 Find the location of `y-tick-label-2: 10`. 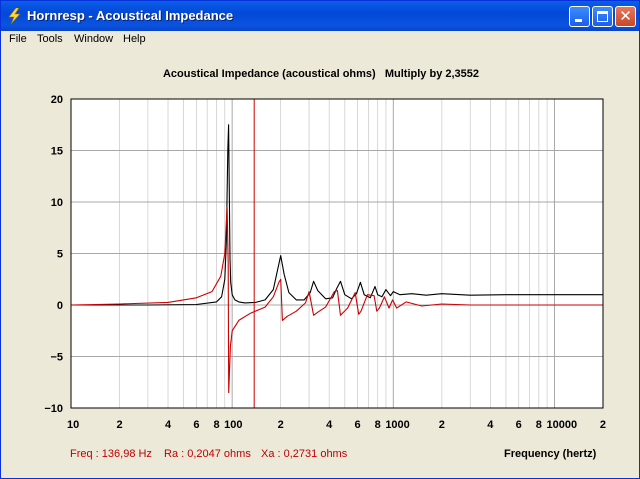

y-tick-label-2: 10 is located at coordinates (57, 203).